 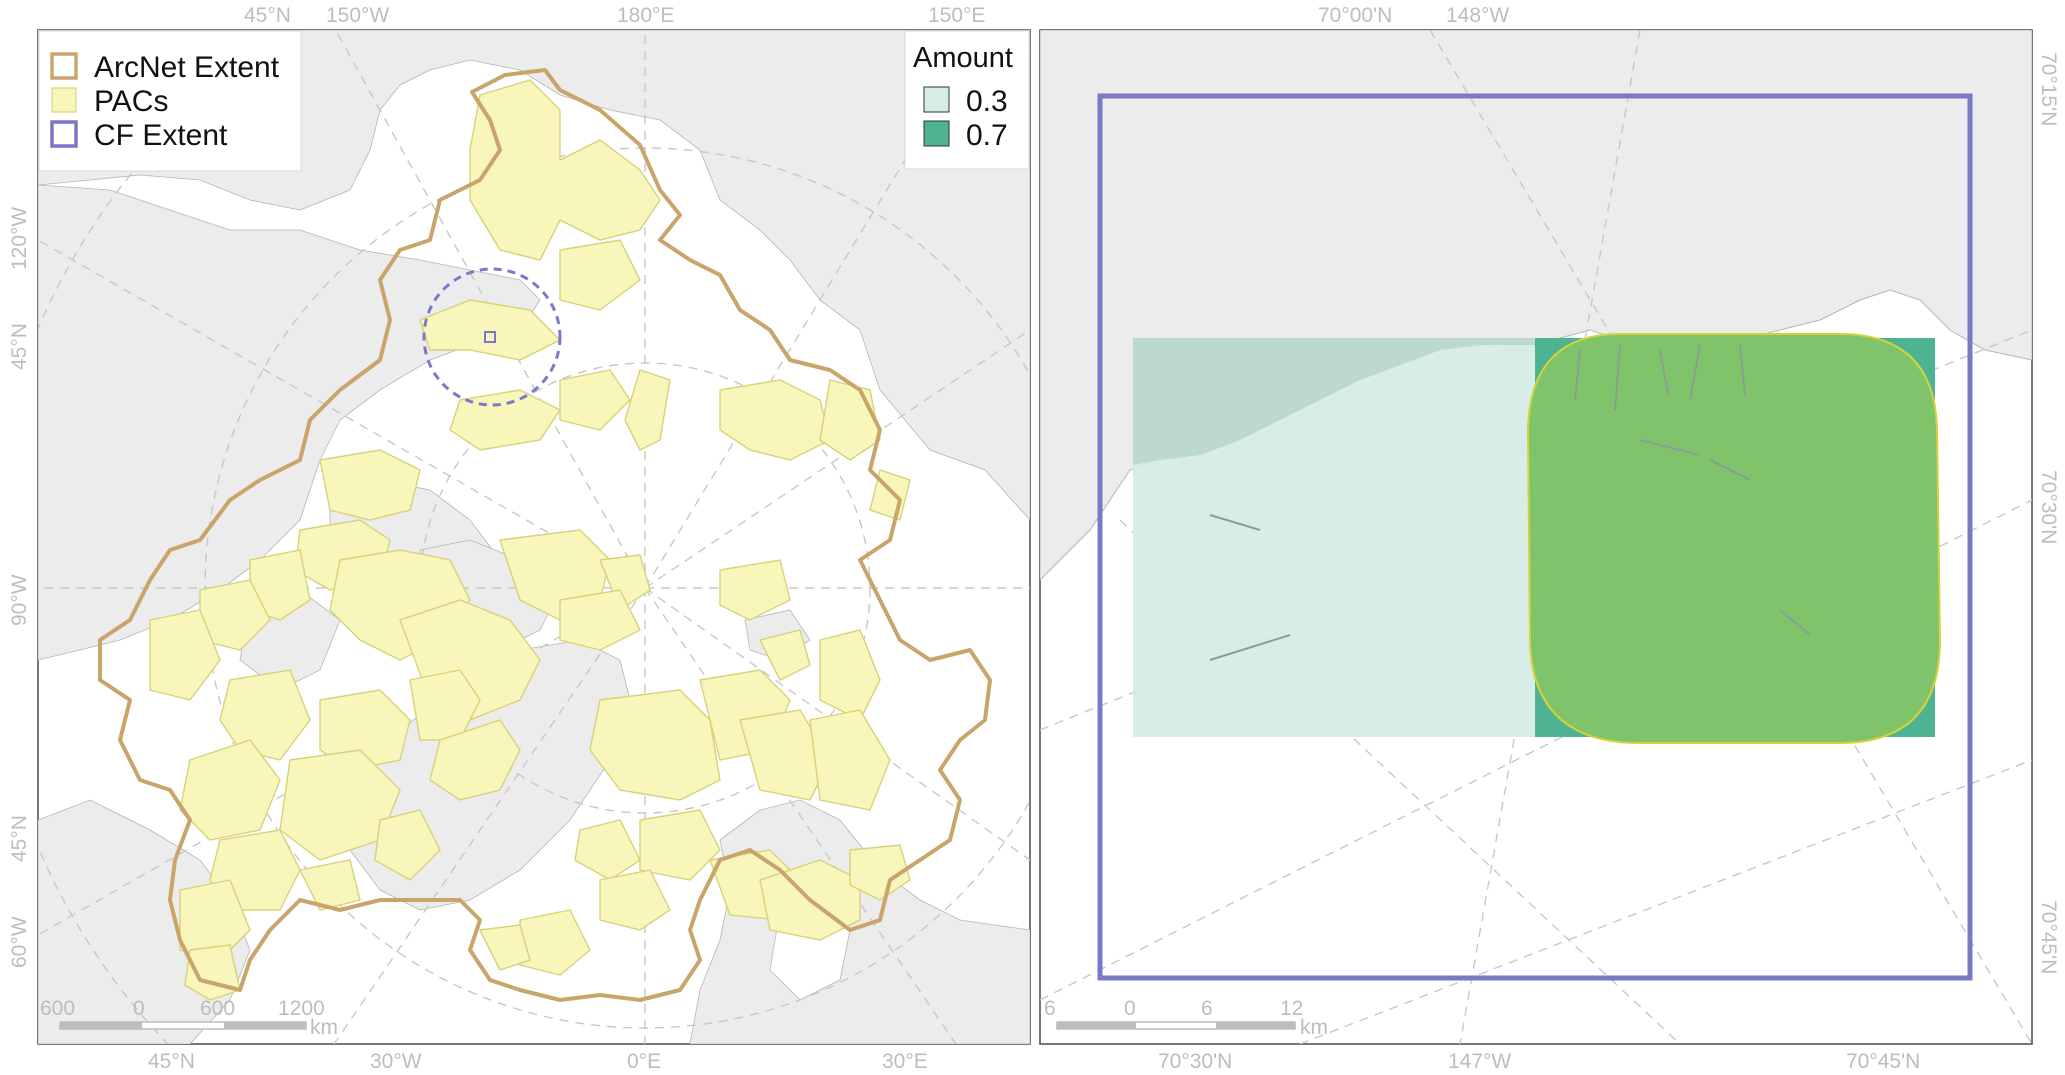 What do you see at coordinates (1477, 15) in the screenshot?
I see `right-tick-top-1: 148°W` at bounding box center [1477, 15].